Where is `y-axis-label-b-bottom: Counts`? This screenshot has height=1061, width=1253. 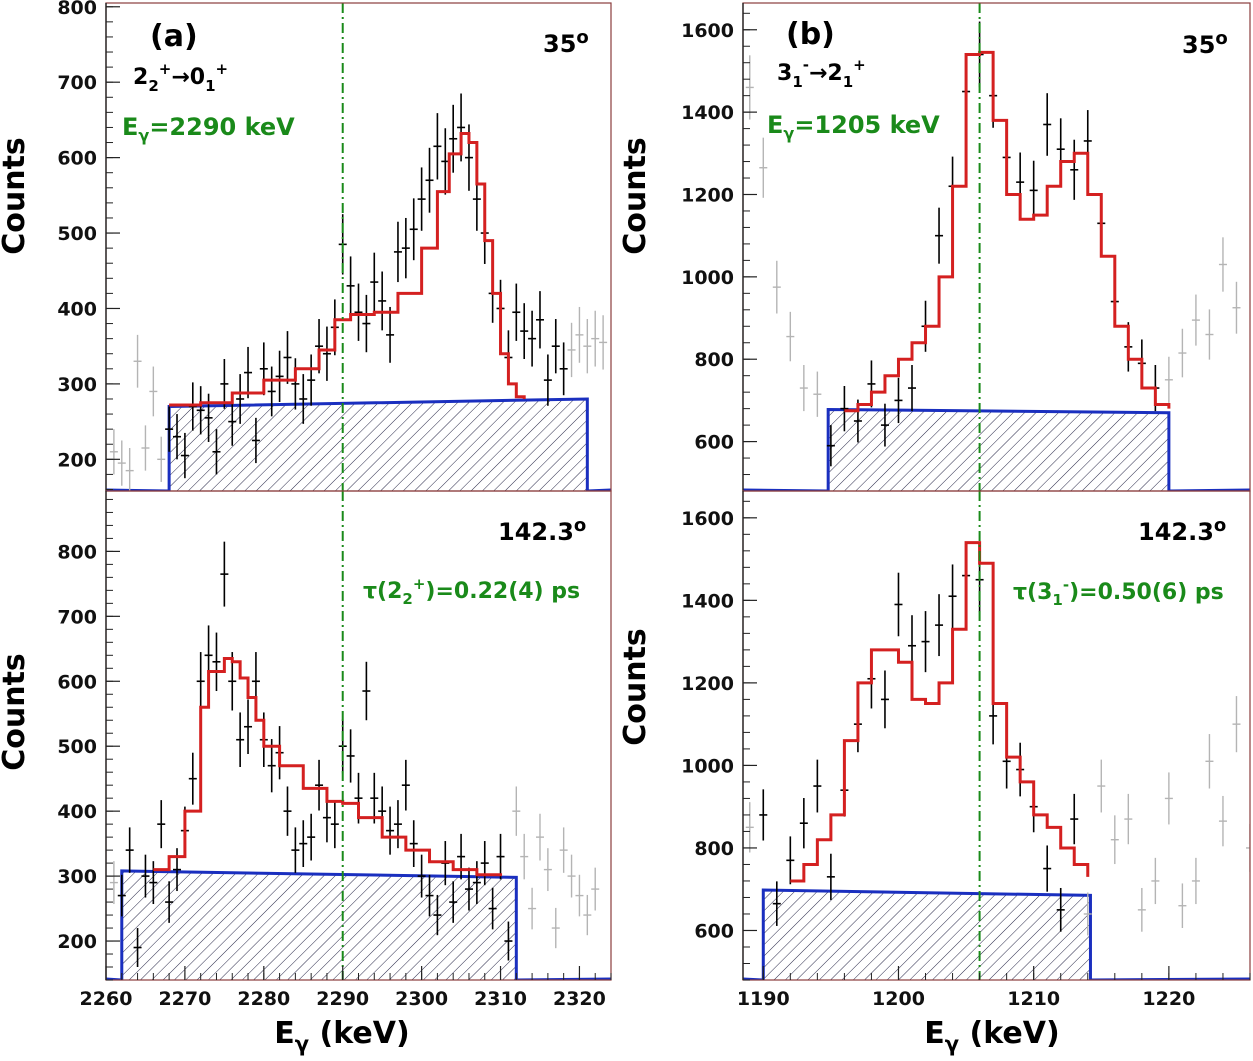 y-axis-label-b-bottom: Counts is located at coordinates (635, 687).